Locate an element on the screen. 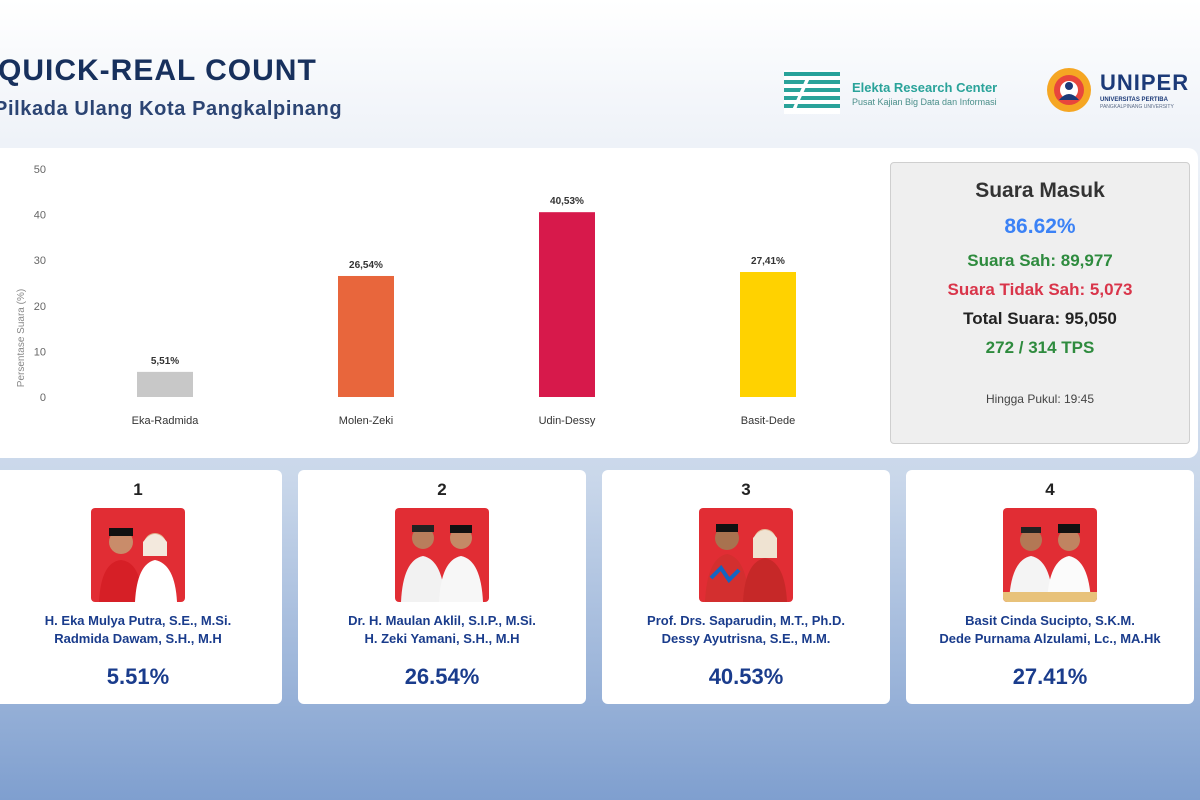 The width and height of the screenshot is (1200, 800). stats-tps: 272 / 314 TPS is located at coordinates (1040, 347).